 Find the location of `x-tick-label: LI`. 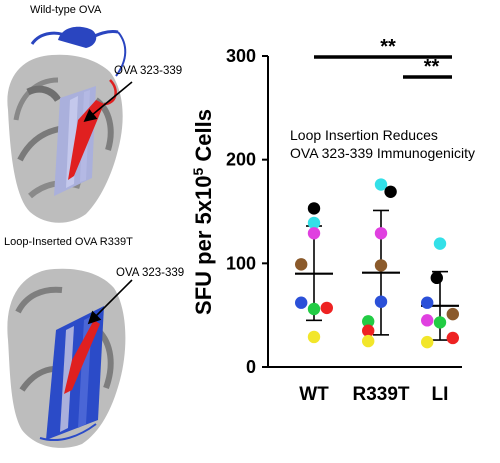

x-tick-label: LI is located at coordinates (440, 394).